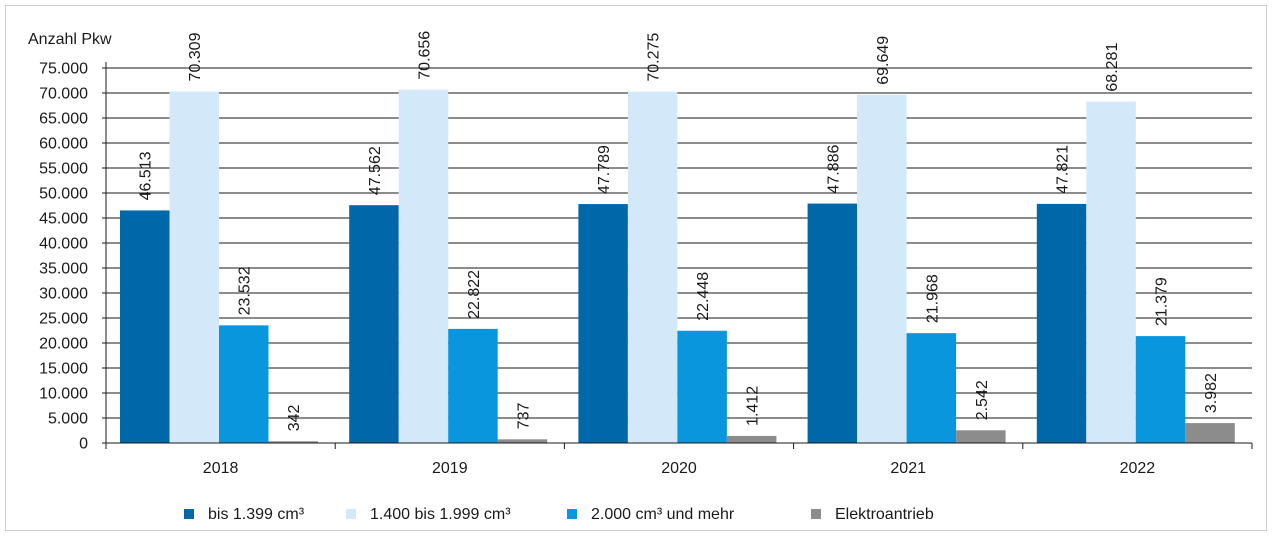 The image size is (1274, 536). Describe the element at coordinates (63, 369) in the screenshot. I see `y-tick-label: 15.000` at that location.